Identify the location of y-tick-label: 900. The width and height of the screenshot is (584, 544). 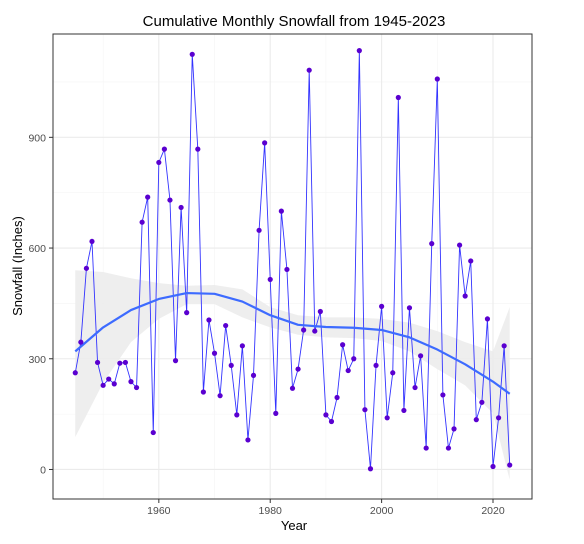
(37, 138).